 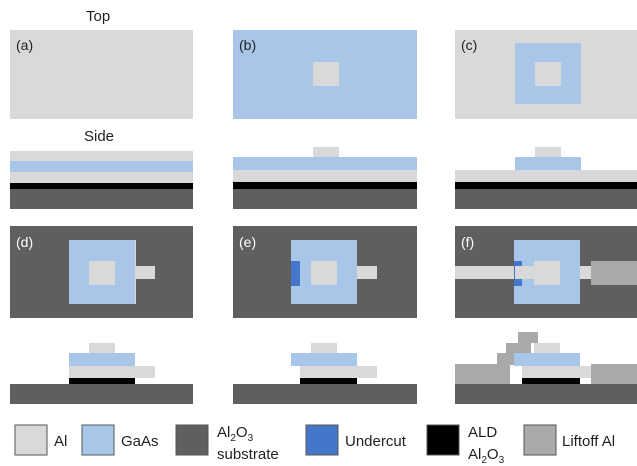 I want to click on legend-swatch-gaas, so click(x=98, y=440).